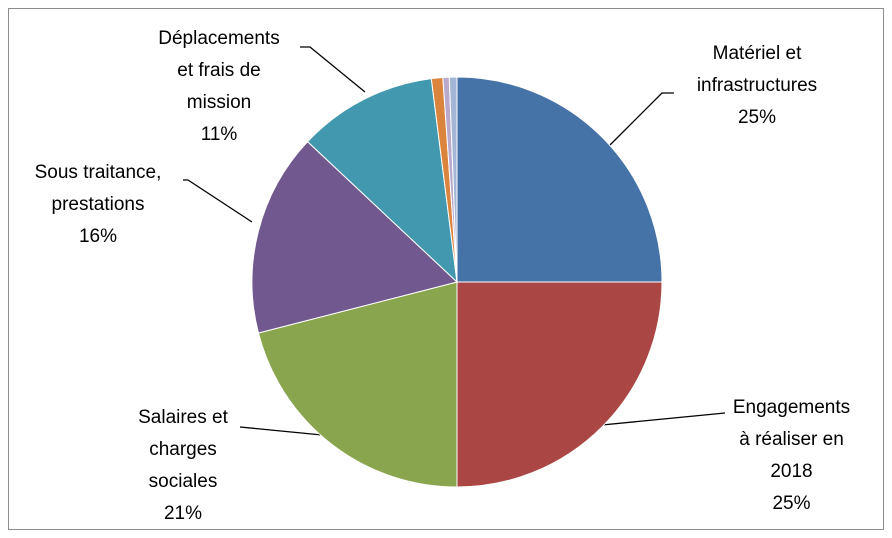 Image resolution: width=892 pixels, height=538 pixels. I want to click on value-label: 16%, so click(98, 236).